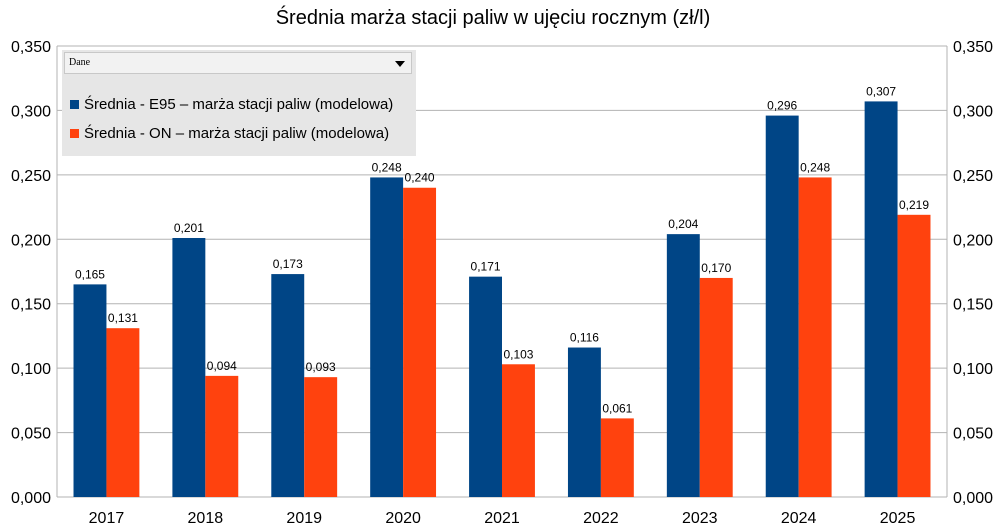 The width and height of the screenshot is (1002, 529). I want to click on data-label: 0,131, so click(123, 318).